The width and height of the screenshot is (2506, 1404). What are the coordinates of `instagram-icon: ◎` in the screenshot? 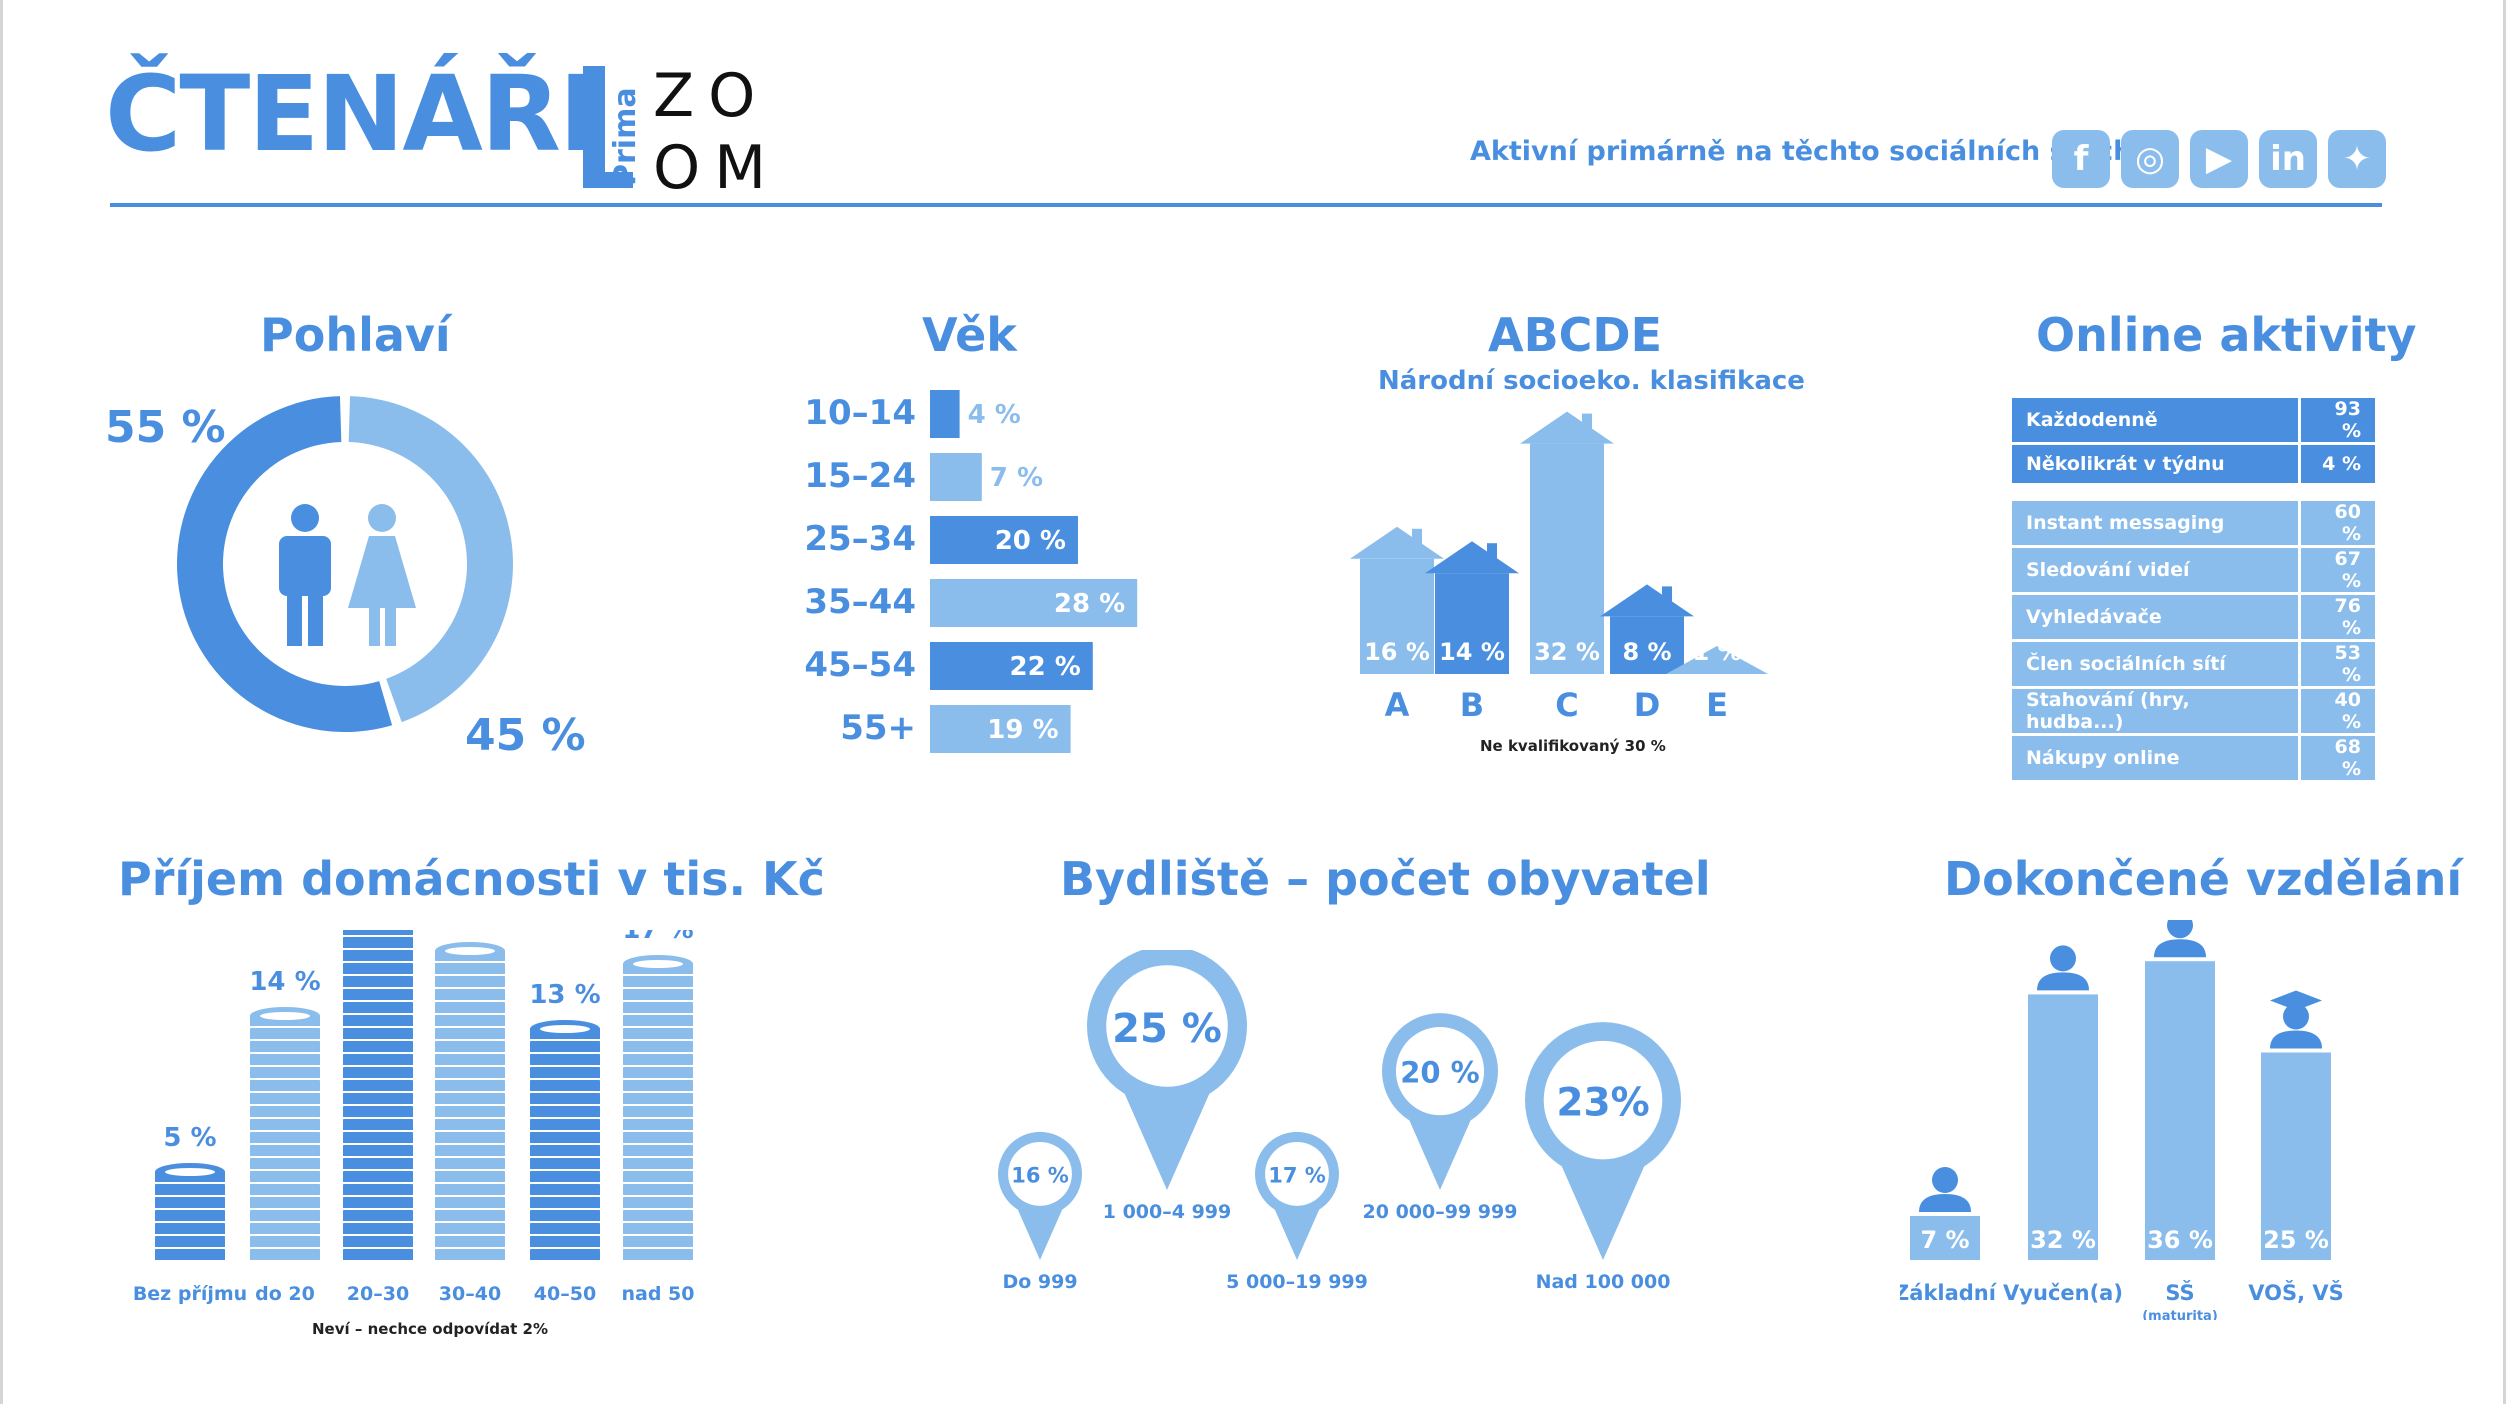 It's located at (2150, 159).